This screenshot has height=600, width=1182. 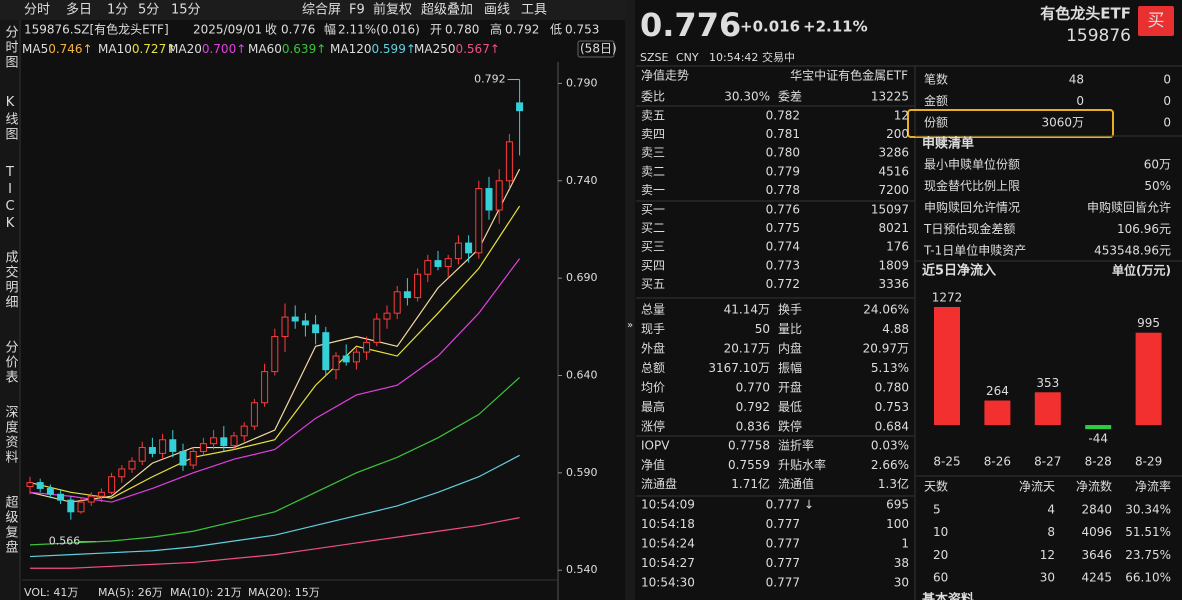 I want to click on stat-value: 1.3亿, so click(x=893, y=483).